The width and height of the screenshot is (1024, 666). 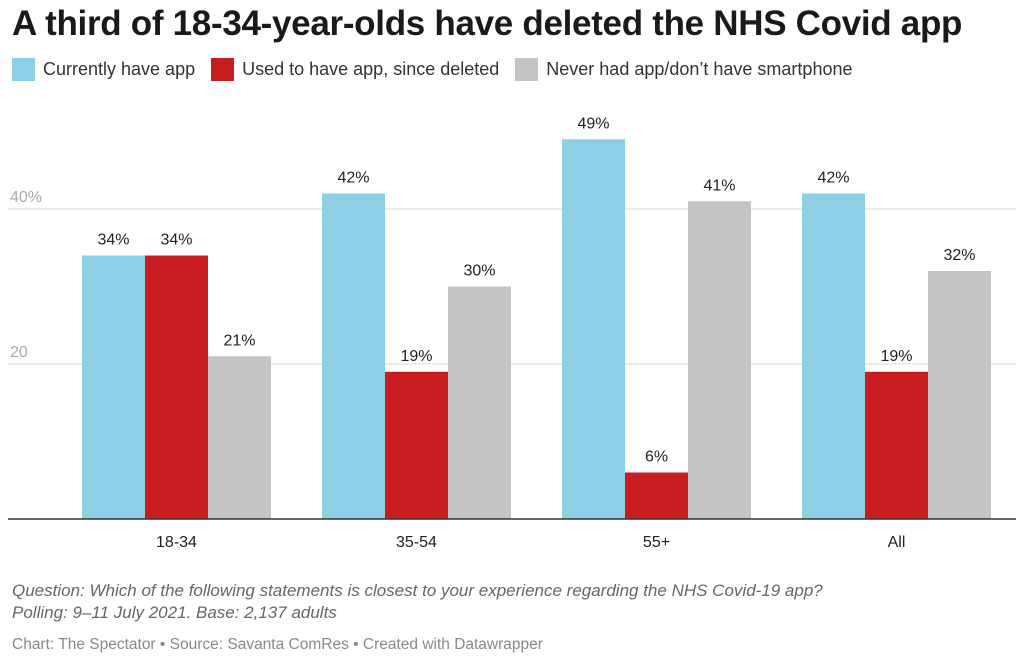 What do you see at coordinates (699, 69) in the screenshot?
I see `legend-label-never-had-app: Never had app/don’t have smartphone` at bounding box center [699, 69].